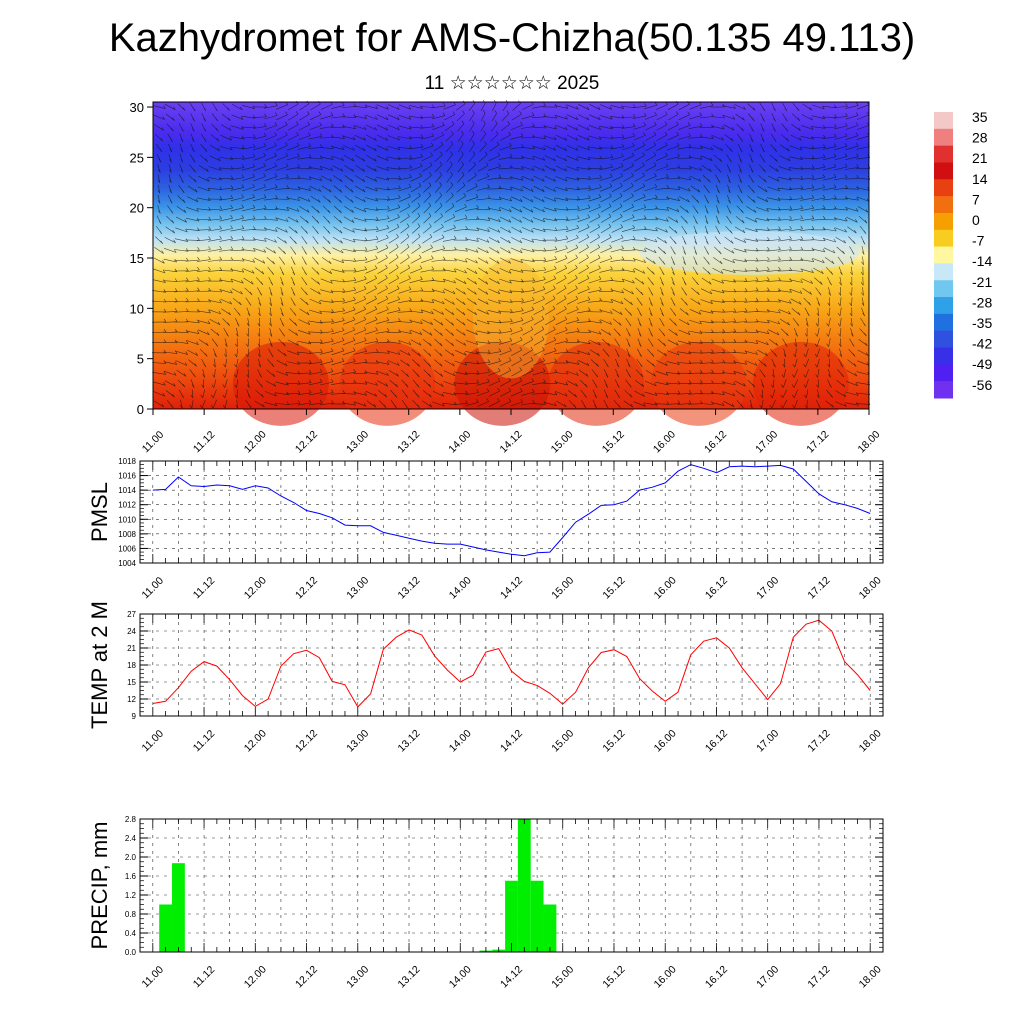 The height and width of the screenshot is (1024, 1024). I want to click on cool-cell, so click(749, 252).